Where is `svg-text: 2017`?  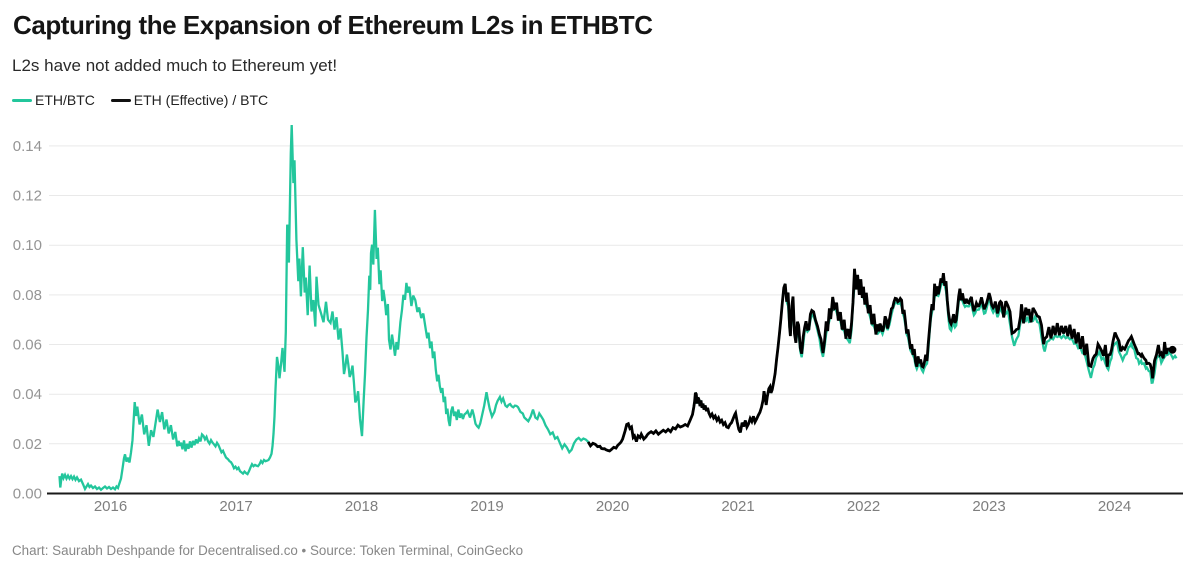 svg-text: 2017 is located at coordinates (235, 506).